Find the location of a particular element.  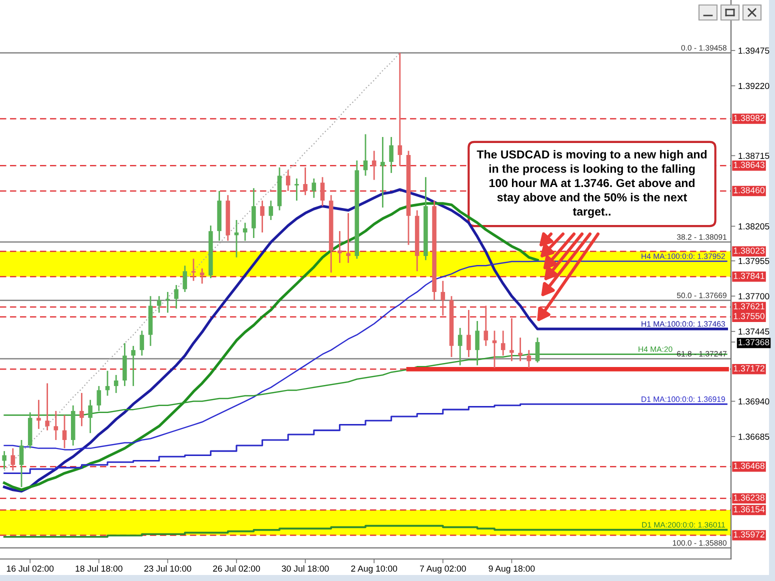

x-tick-label: 26 Jul 02:00 is located at coordinates (236, 568).